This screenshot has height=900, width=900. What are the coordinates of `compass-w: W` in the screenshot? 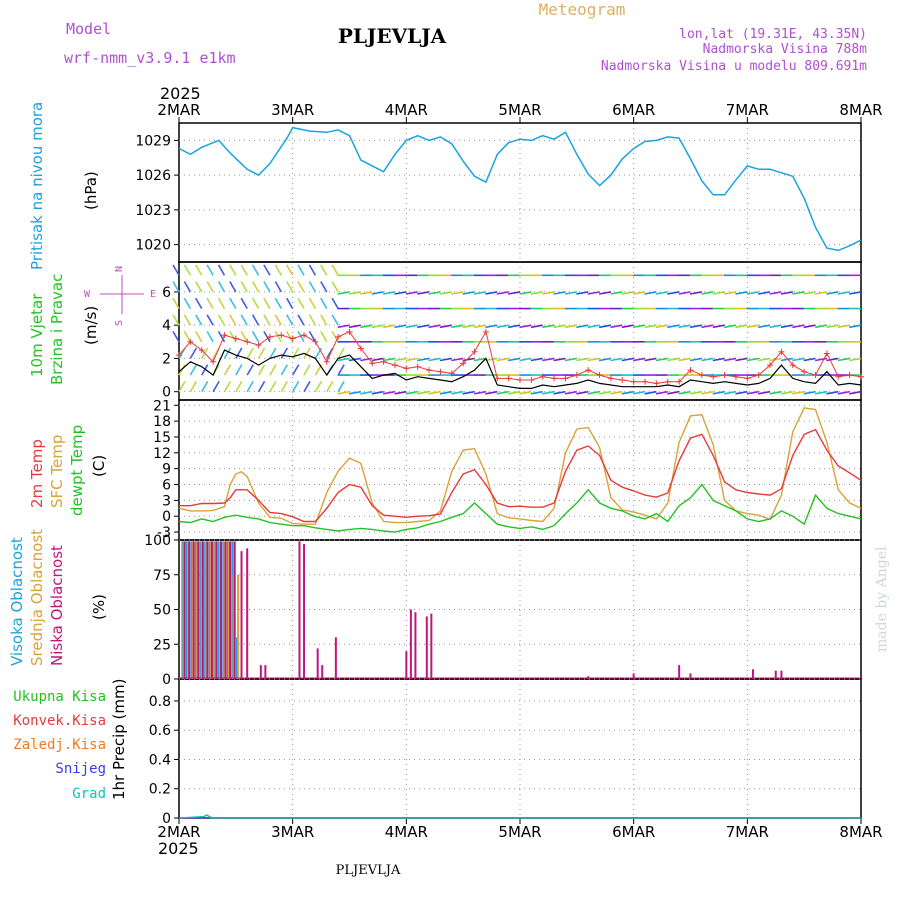 It's located at (87, 294).